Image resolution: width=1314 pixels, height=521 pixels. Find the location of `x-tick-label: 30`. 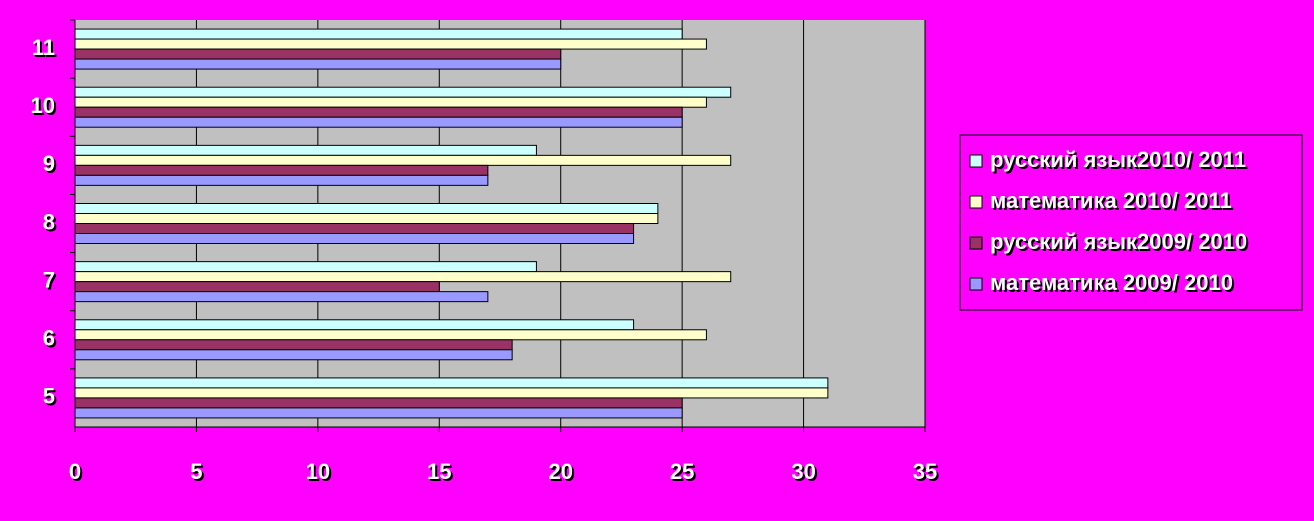

x-tick-label: 30 is located at coordinates (803, 471).